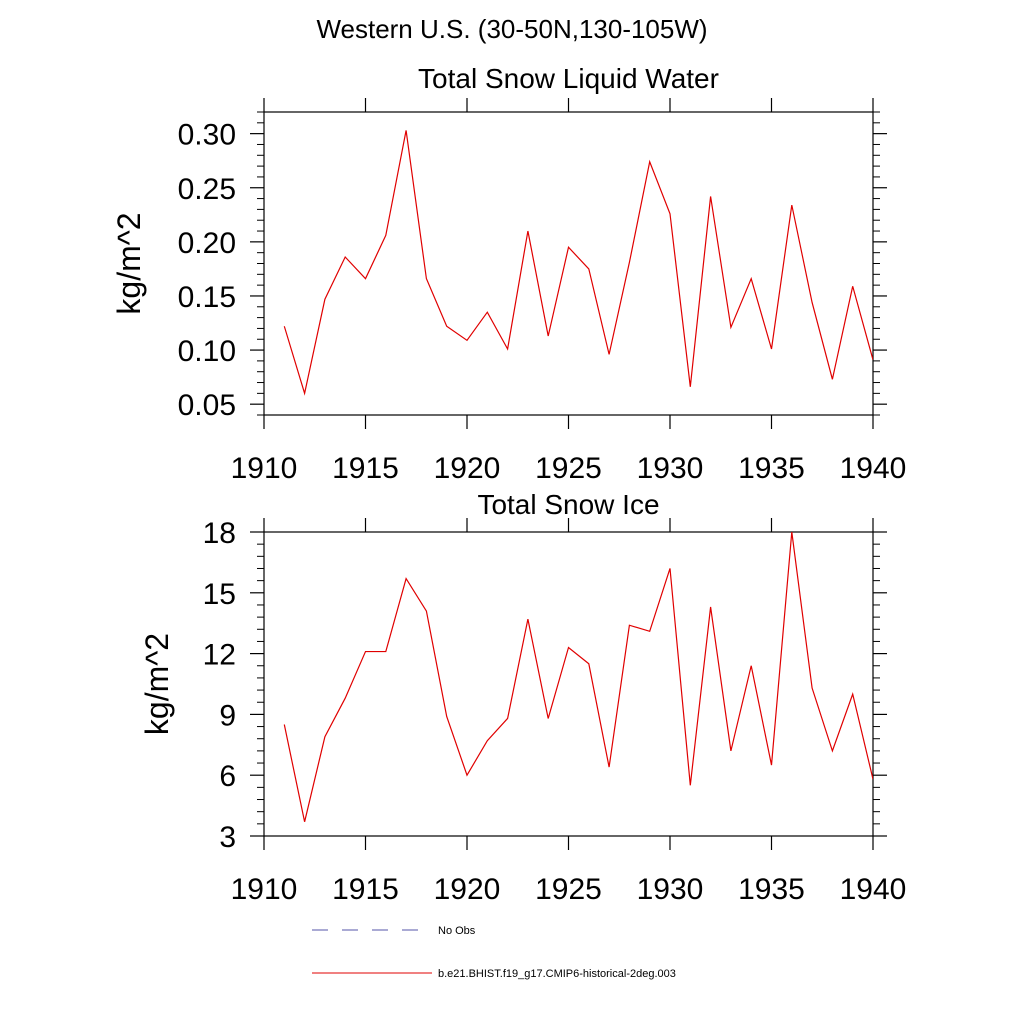 This screenshot has height=1024, width=1024. Describe the element at coordinates (207, 189) in the screenshot. I see `y-tick-label: 0.25` at that location.